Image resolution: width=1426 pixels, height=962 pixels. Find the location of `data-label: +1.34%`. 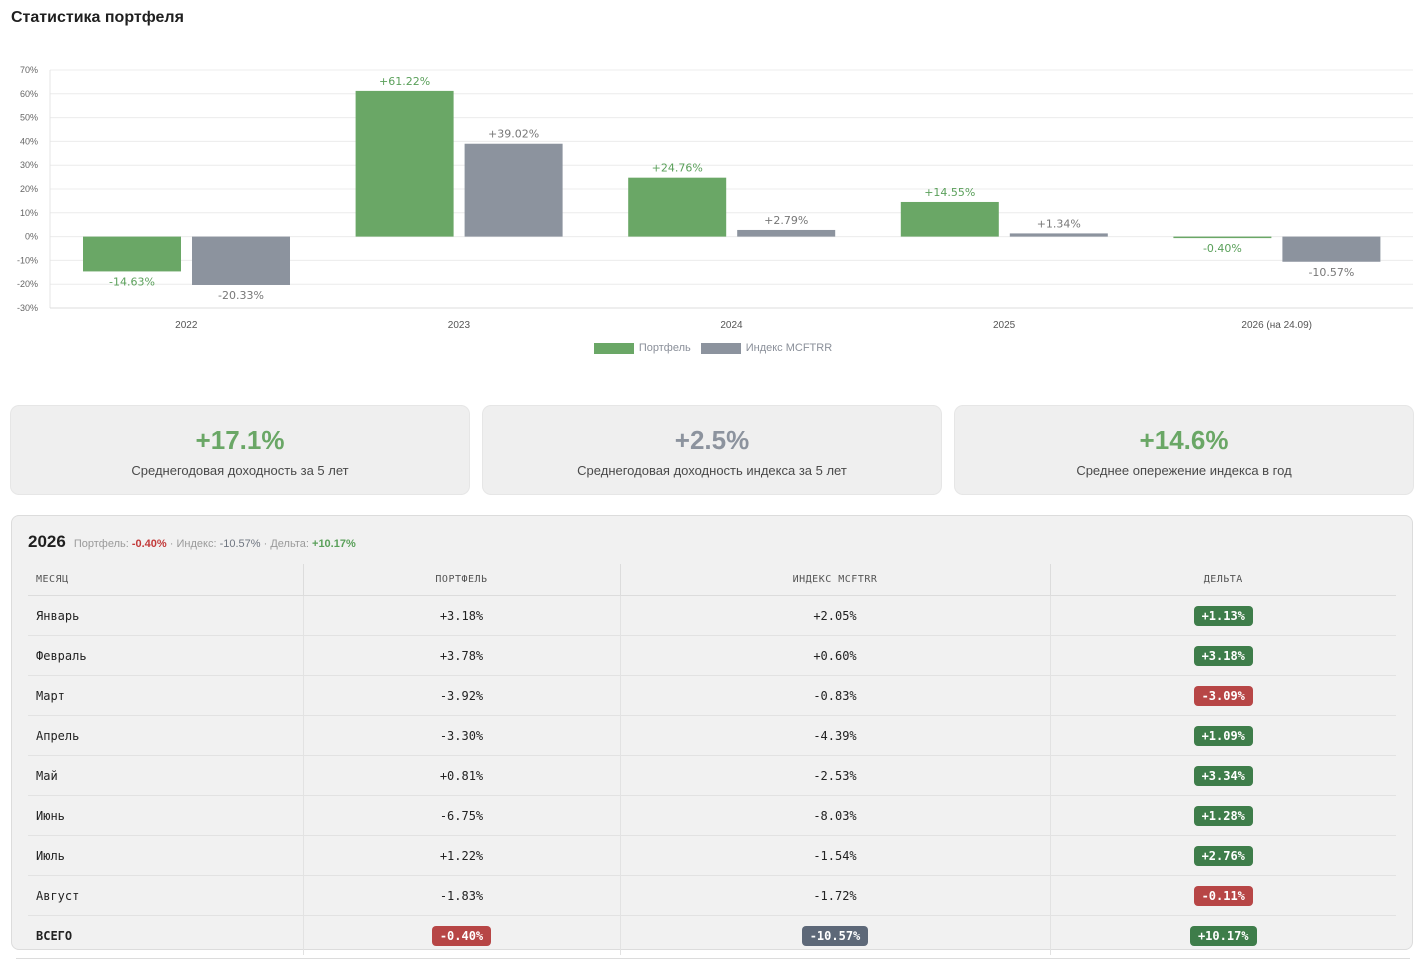

data-label: +1.34% is located at coordinates (1059, 223).